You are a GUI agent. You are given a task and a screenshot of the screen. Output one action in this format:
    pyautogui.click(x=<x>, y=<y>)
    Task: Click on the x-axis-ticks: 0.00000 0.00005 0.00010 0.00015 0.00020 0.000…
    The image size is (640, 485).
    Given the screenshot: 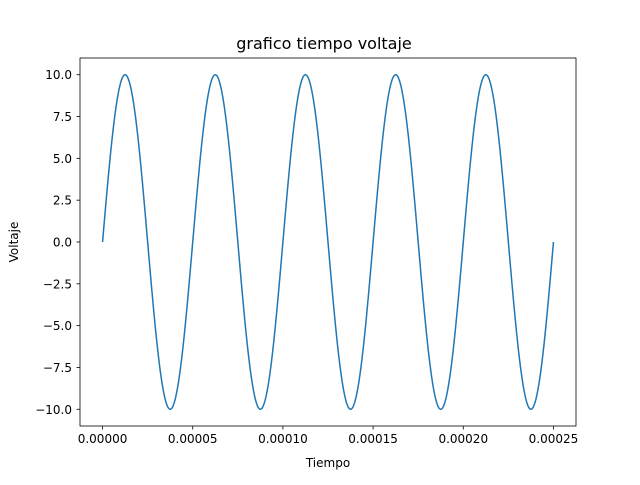 What is the action you would take?
    pyautogui.click(x=328, y=436)
    